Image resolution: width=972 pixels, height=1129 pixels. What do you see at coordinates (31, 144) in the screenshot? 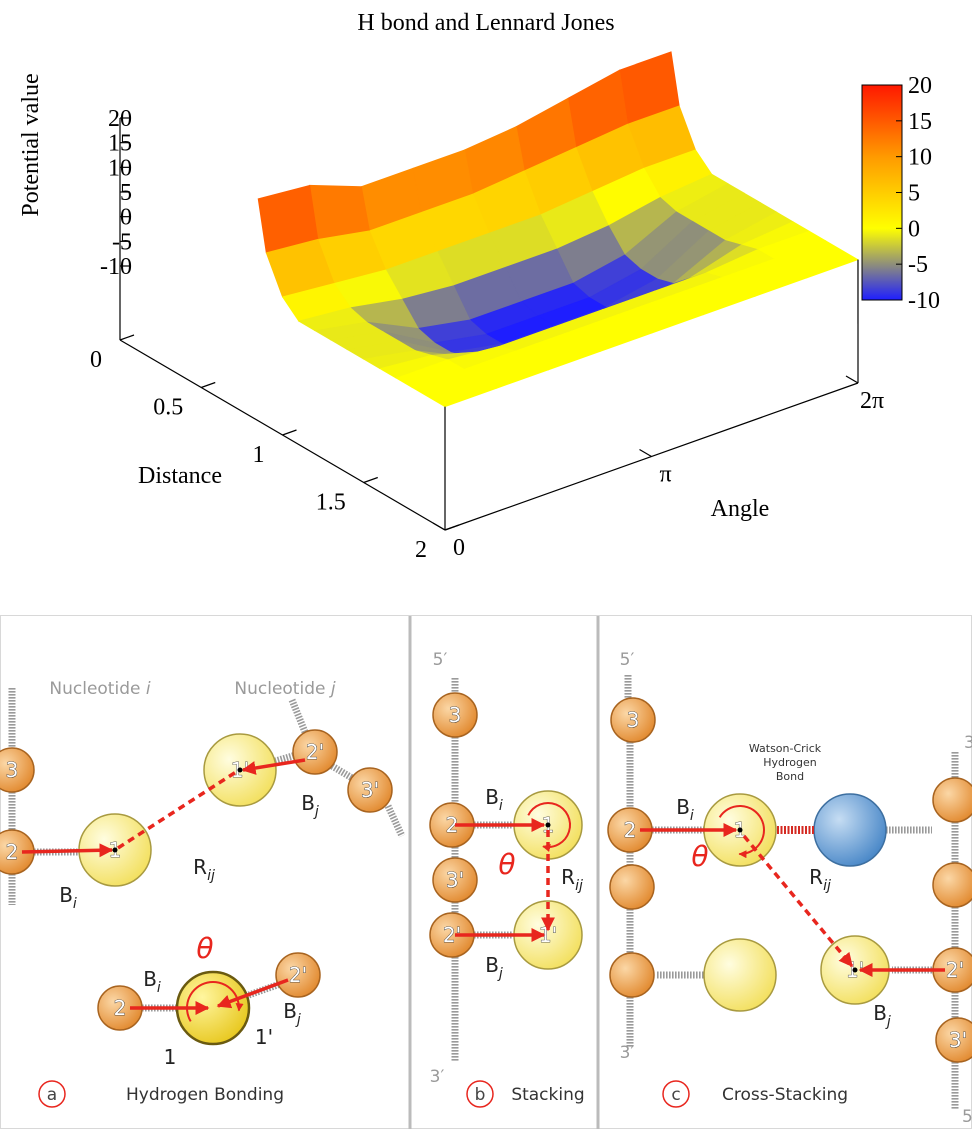
I see `z-axis-title: Potential value` at bounding box center [31, 144].